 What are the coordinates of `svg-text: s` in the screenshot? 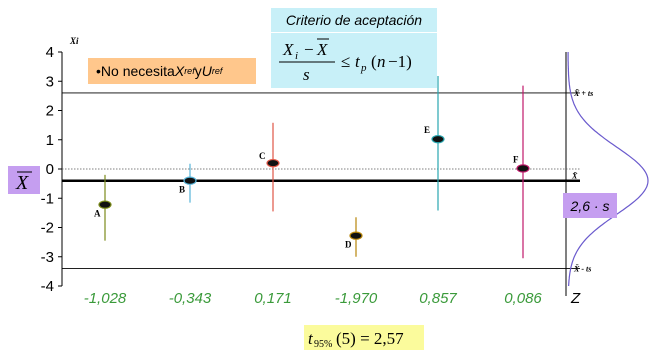 It's located at (306, 74).